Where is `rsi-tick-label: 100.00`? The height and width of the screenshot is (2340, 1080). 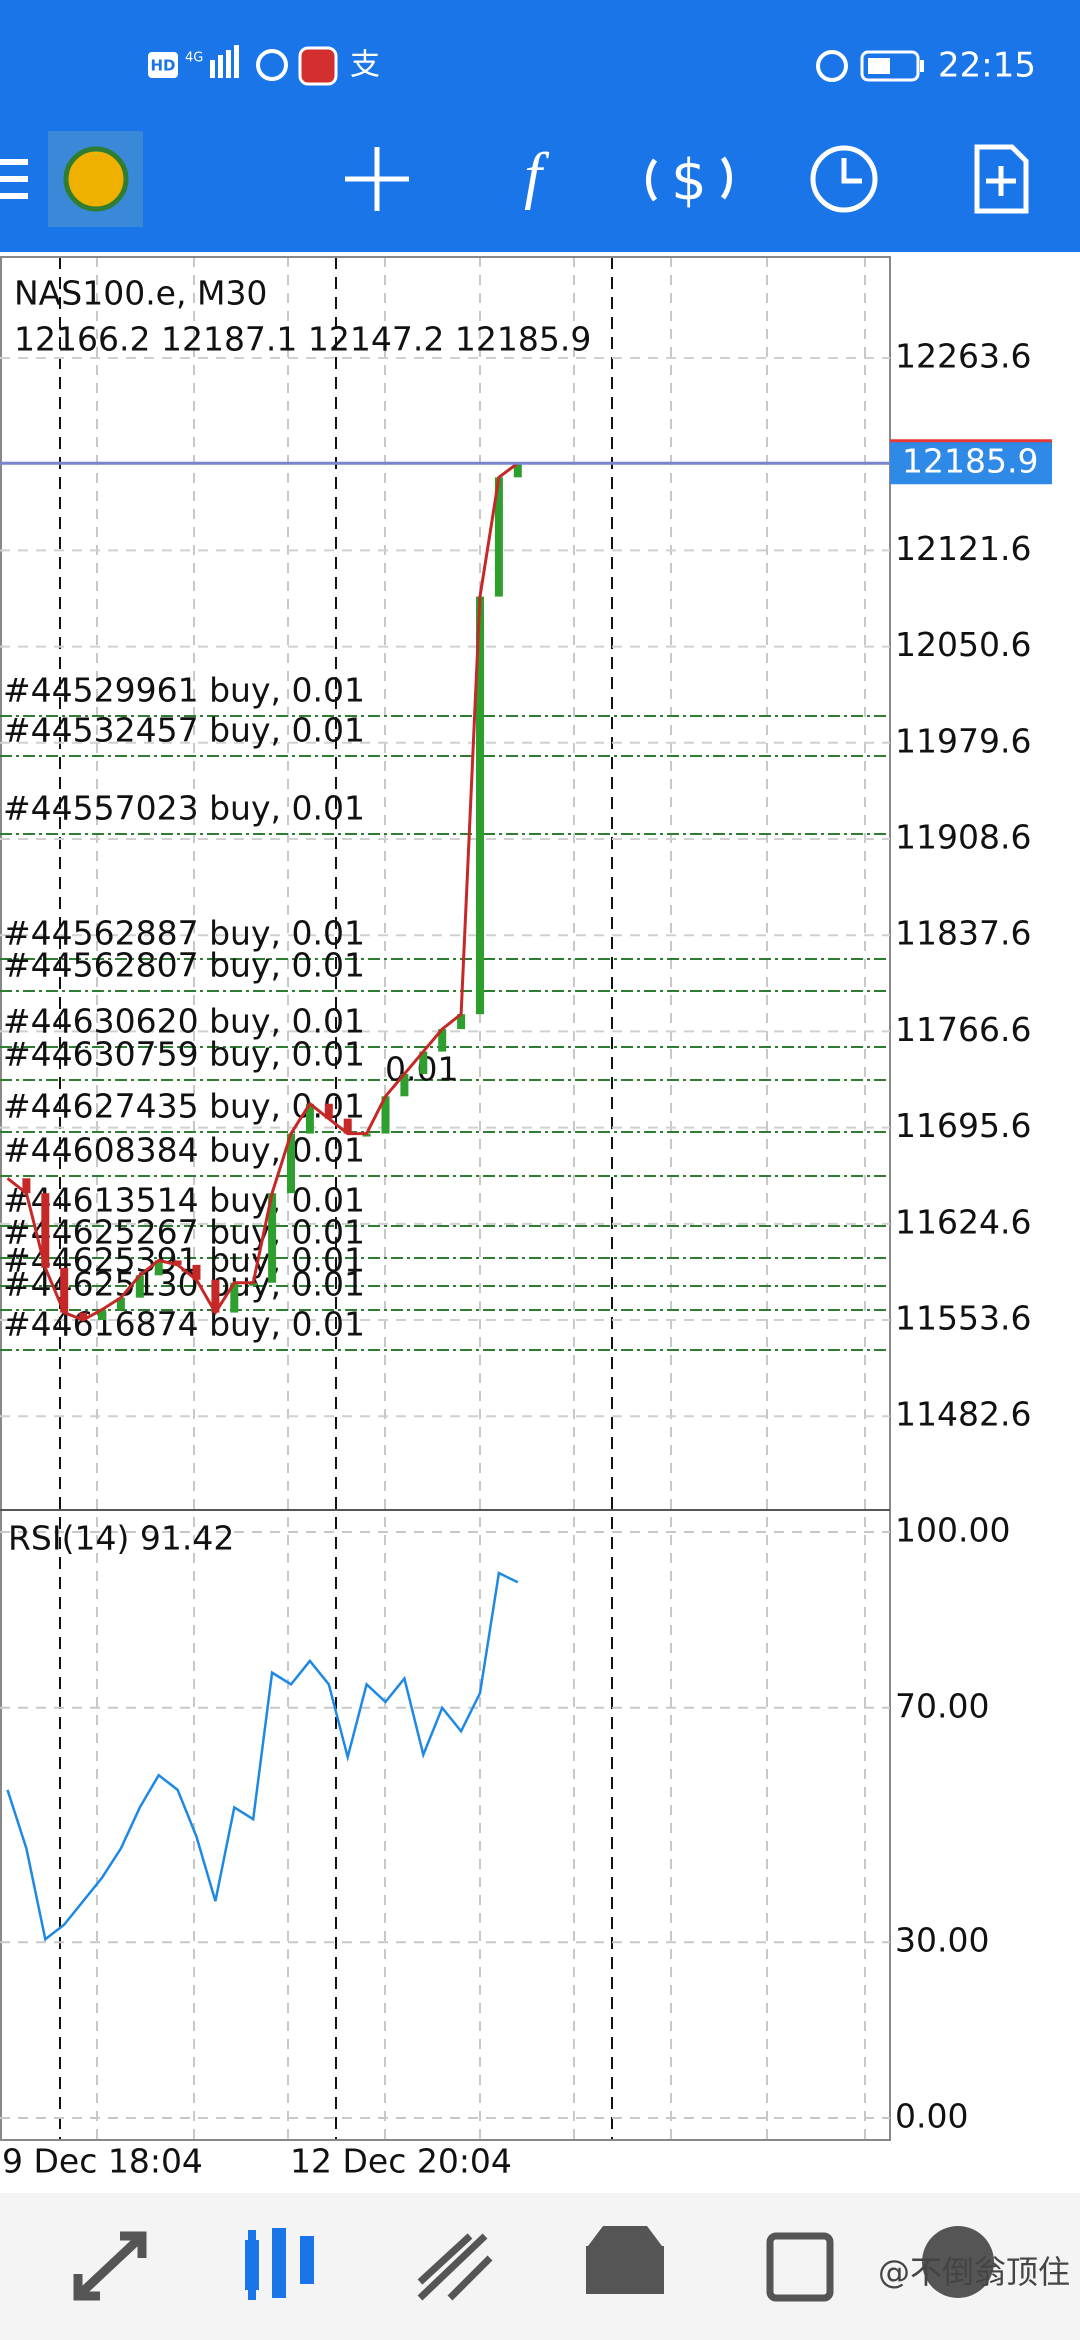
rsi-tick-label: 100.00 is located at coordinates (952, 1530).